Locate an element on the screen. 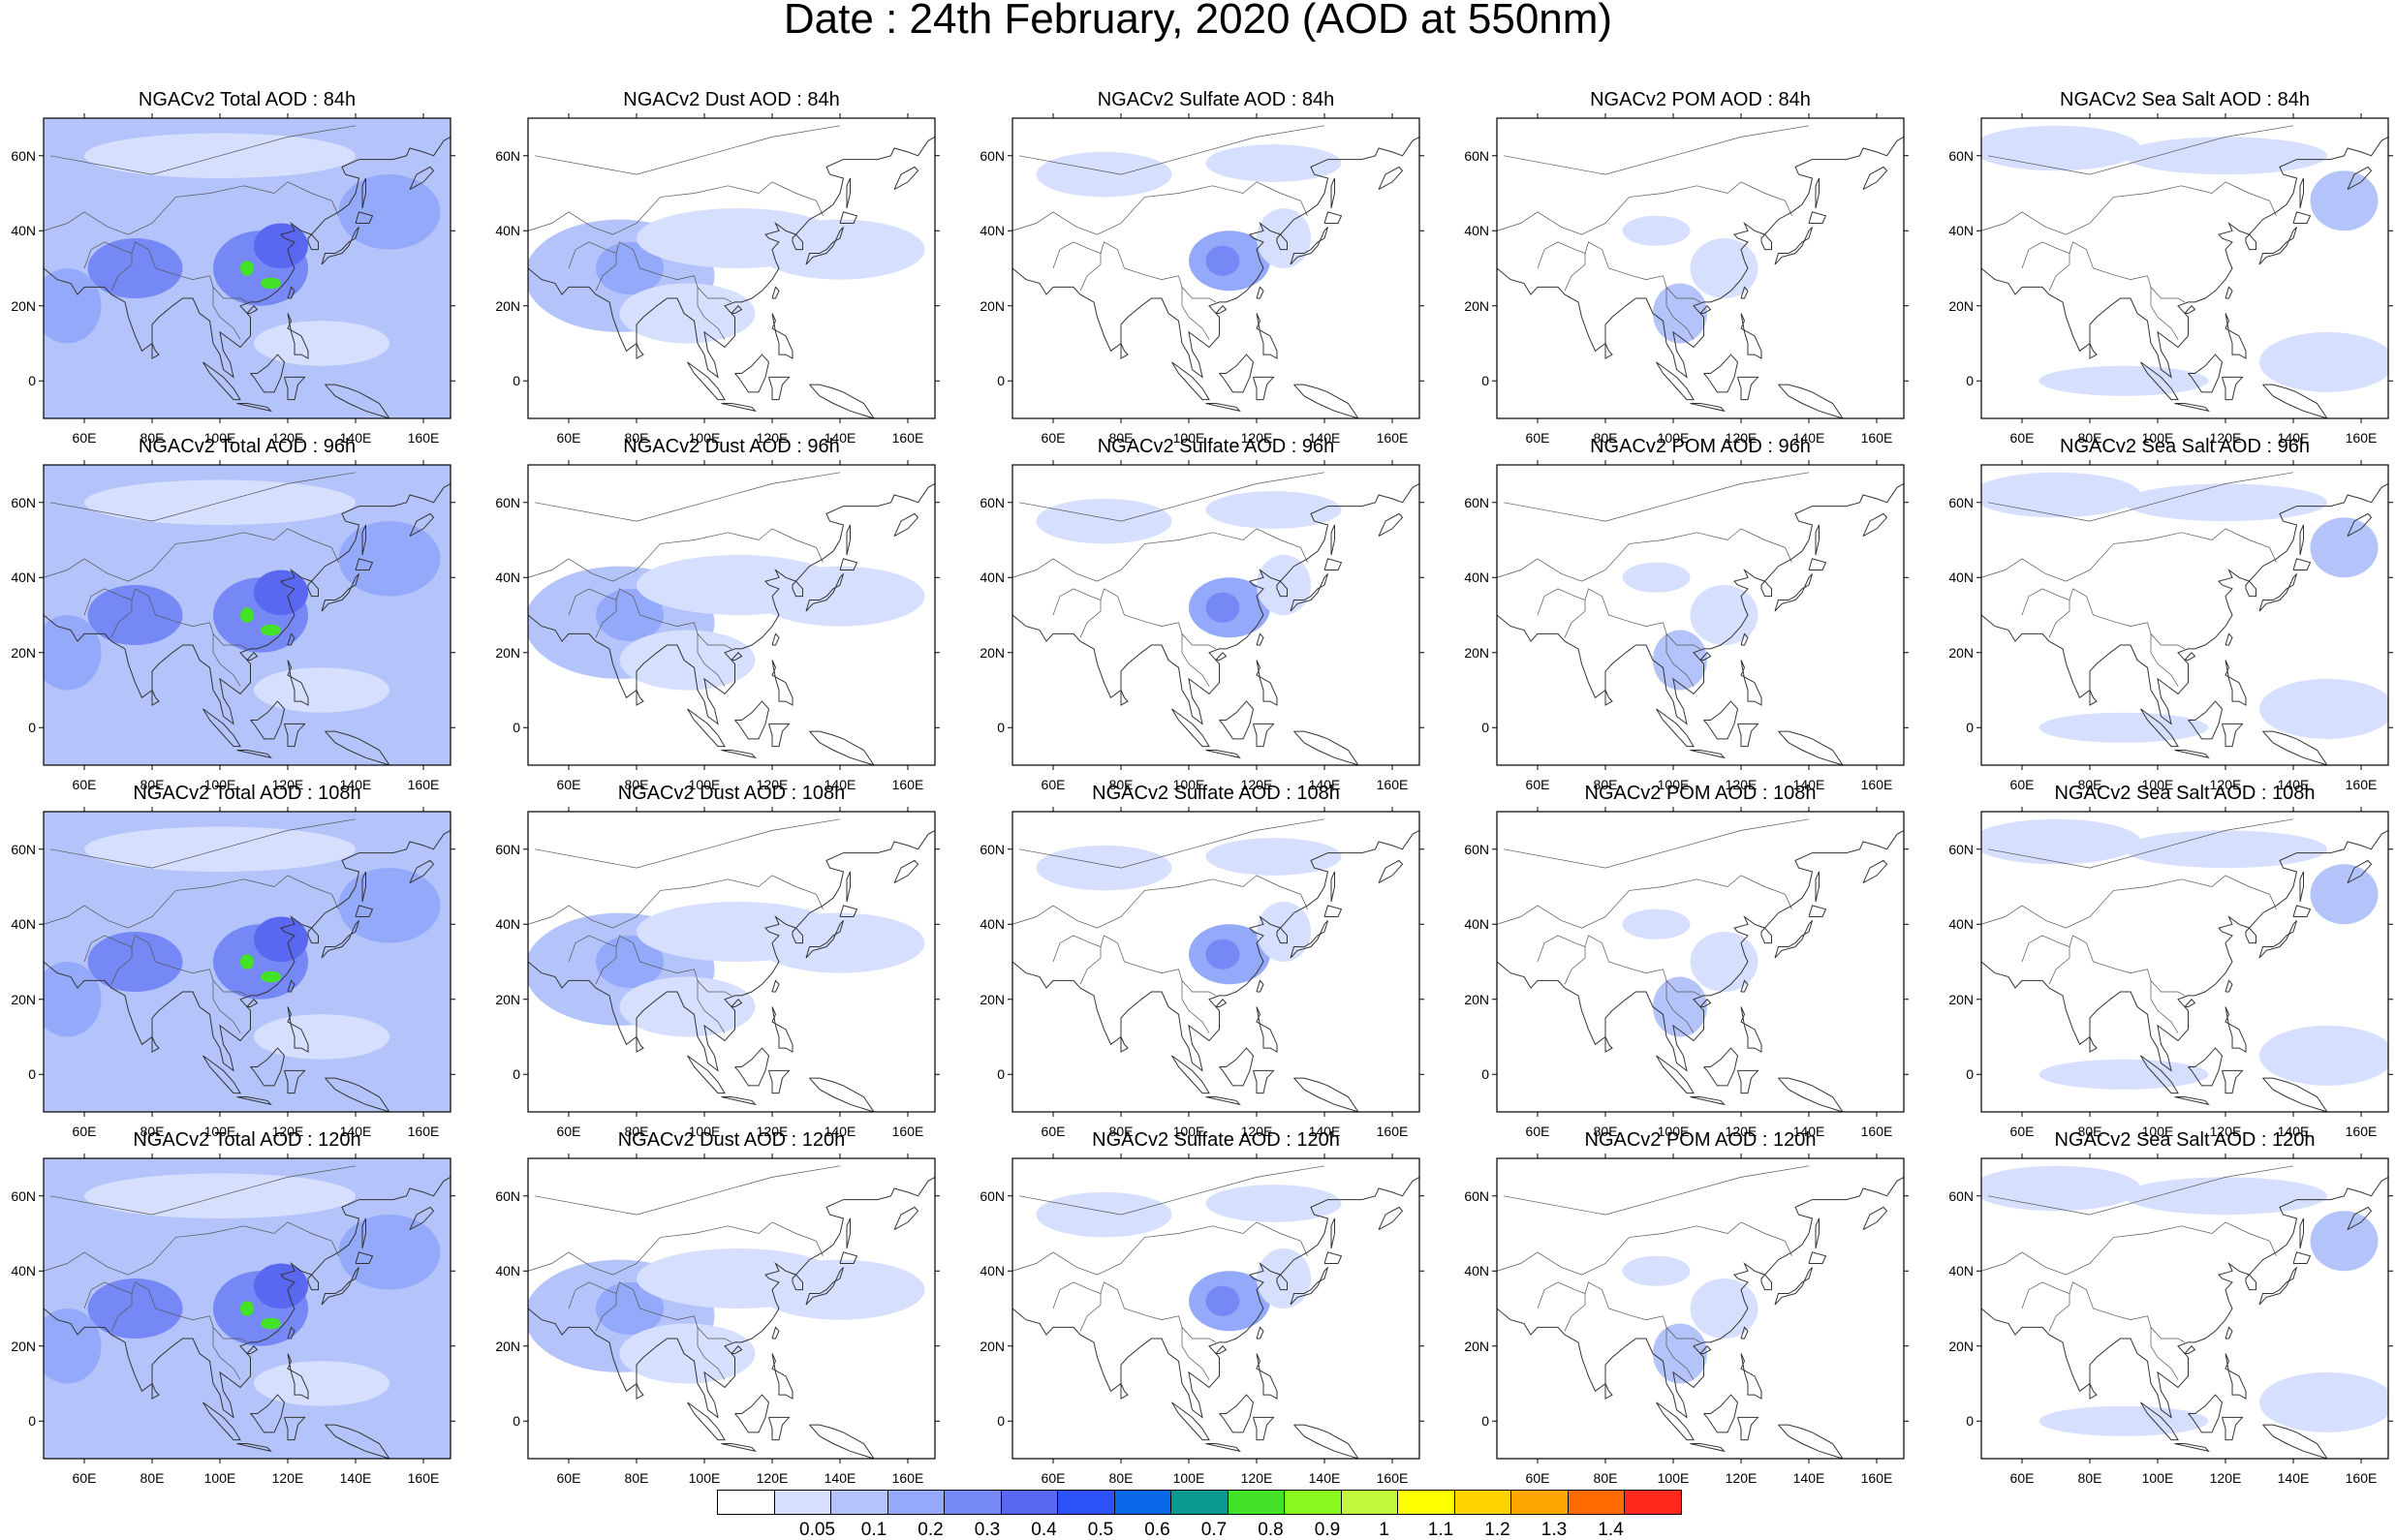 Image resolution: width=2396 pixels, height=1540 pixels. colorbar-swatch is located at coordinates (1142, 1502).